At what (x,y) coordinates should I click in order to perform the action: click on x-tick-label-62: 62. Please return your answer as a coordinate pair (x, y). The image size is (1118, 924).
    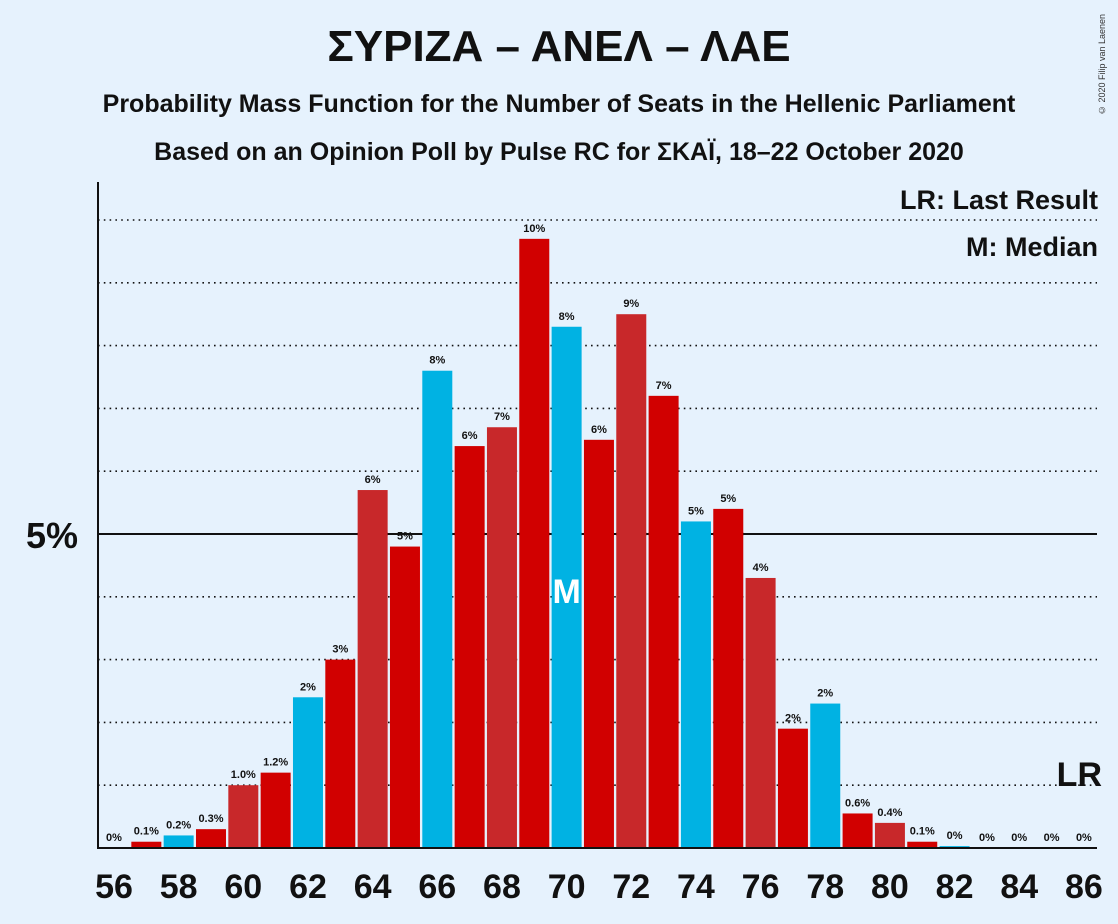
    Looking at the image, I should click on (308, 887).